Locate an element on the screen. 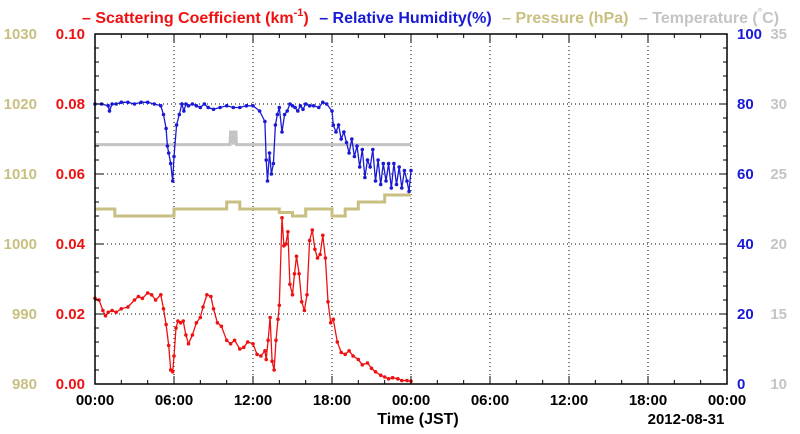 Image resolution: width=800 pixels, height=434 pixels. legend-temperature: – Temperature (°C) is located at coordinates (709, 17).